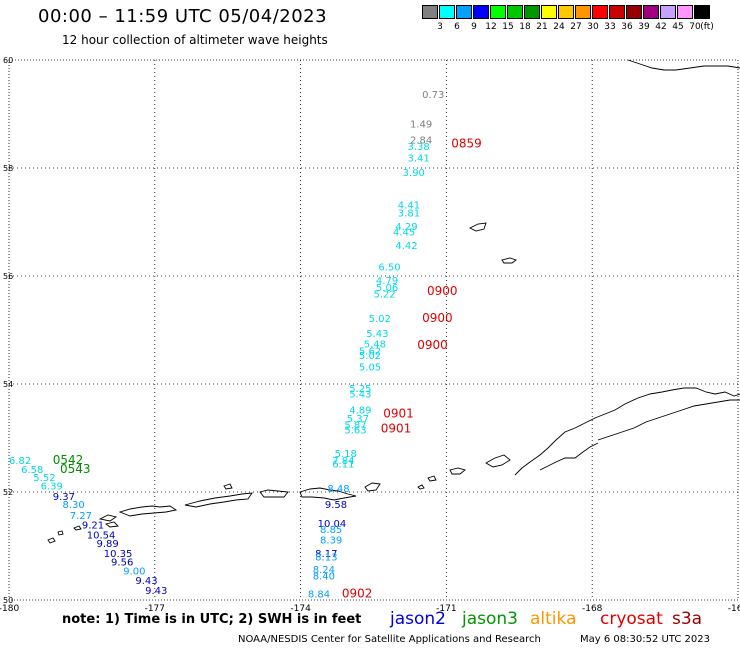  I want to click on wave-height-label: 10.54, so click(101, 535).